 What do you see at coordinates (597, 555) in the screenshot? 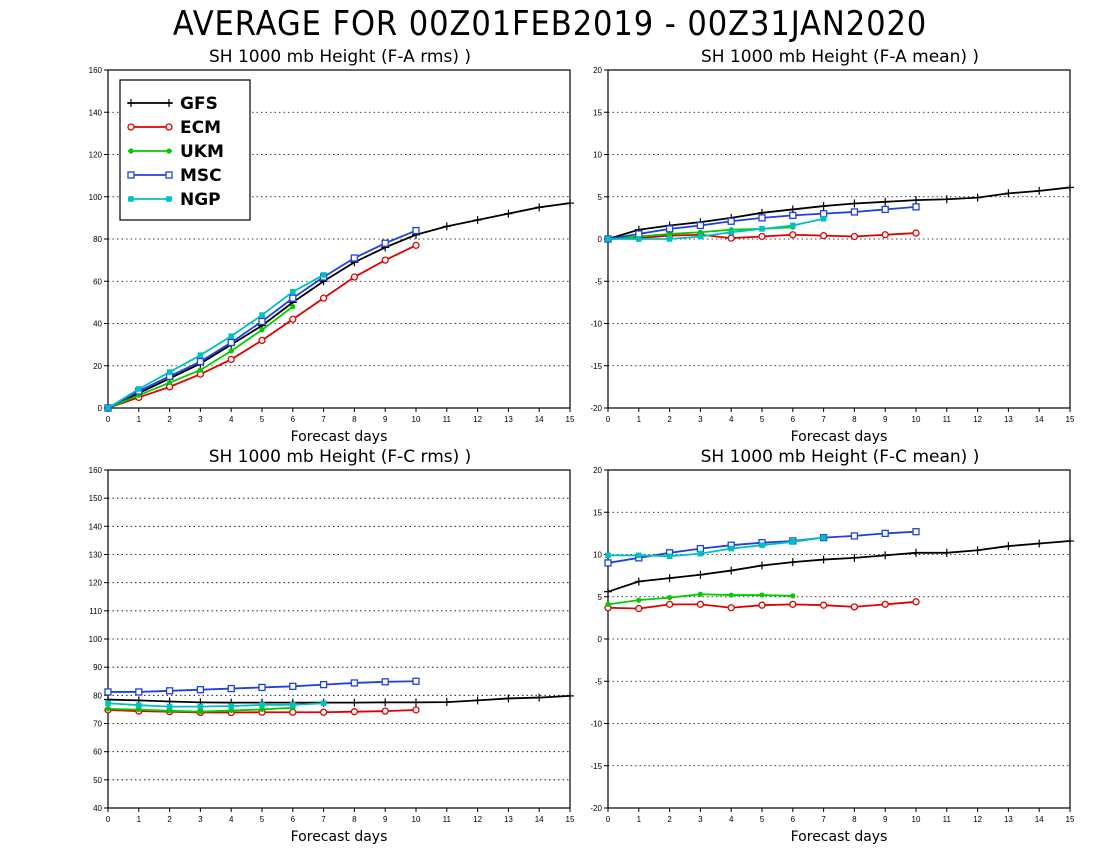
I see `y-tick-label: 10` at bounding box center [597, 555].